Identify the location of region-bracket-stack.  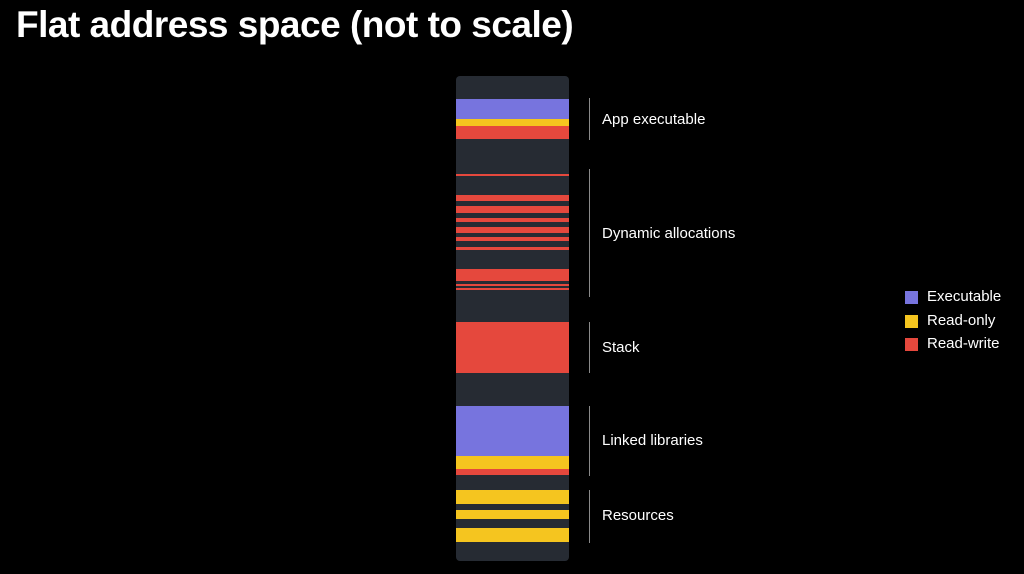
(589, 347).